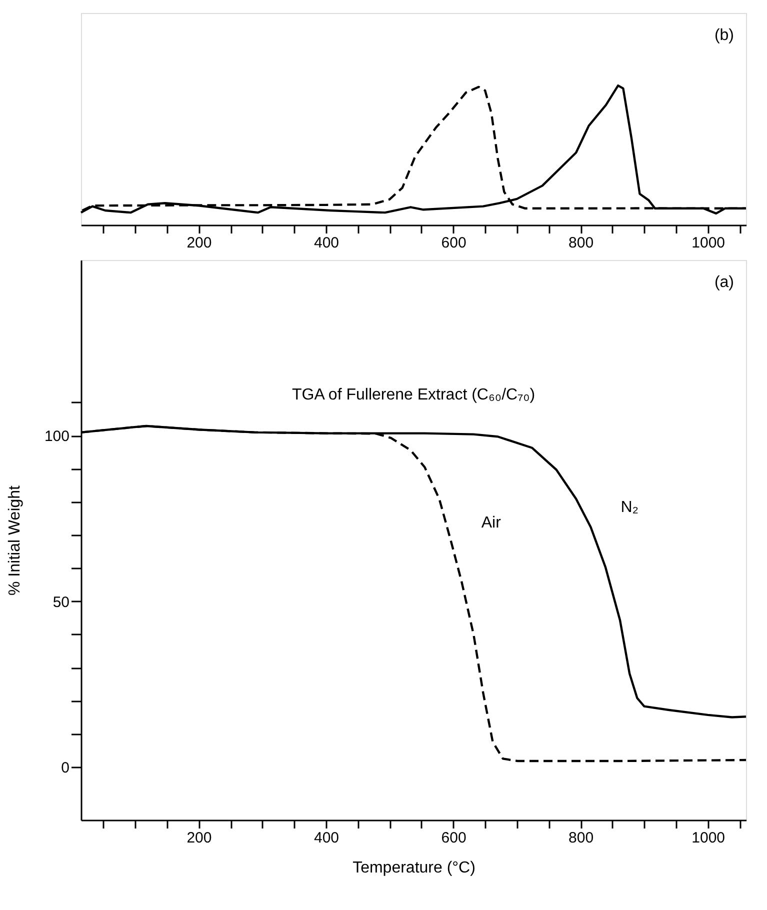 The image size is (767, 910). I want to click on y-tick-label: 50, so click(61, 602).